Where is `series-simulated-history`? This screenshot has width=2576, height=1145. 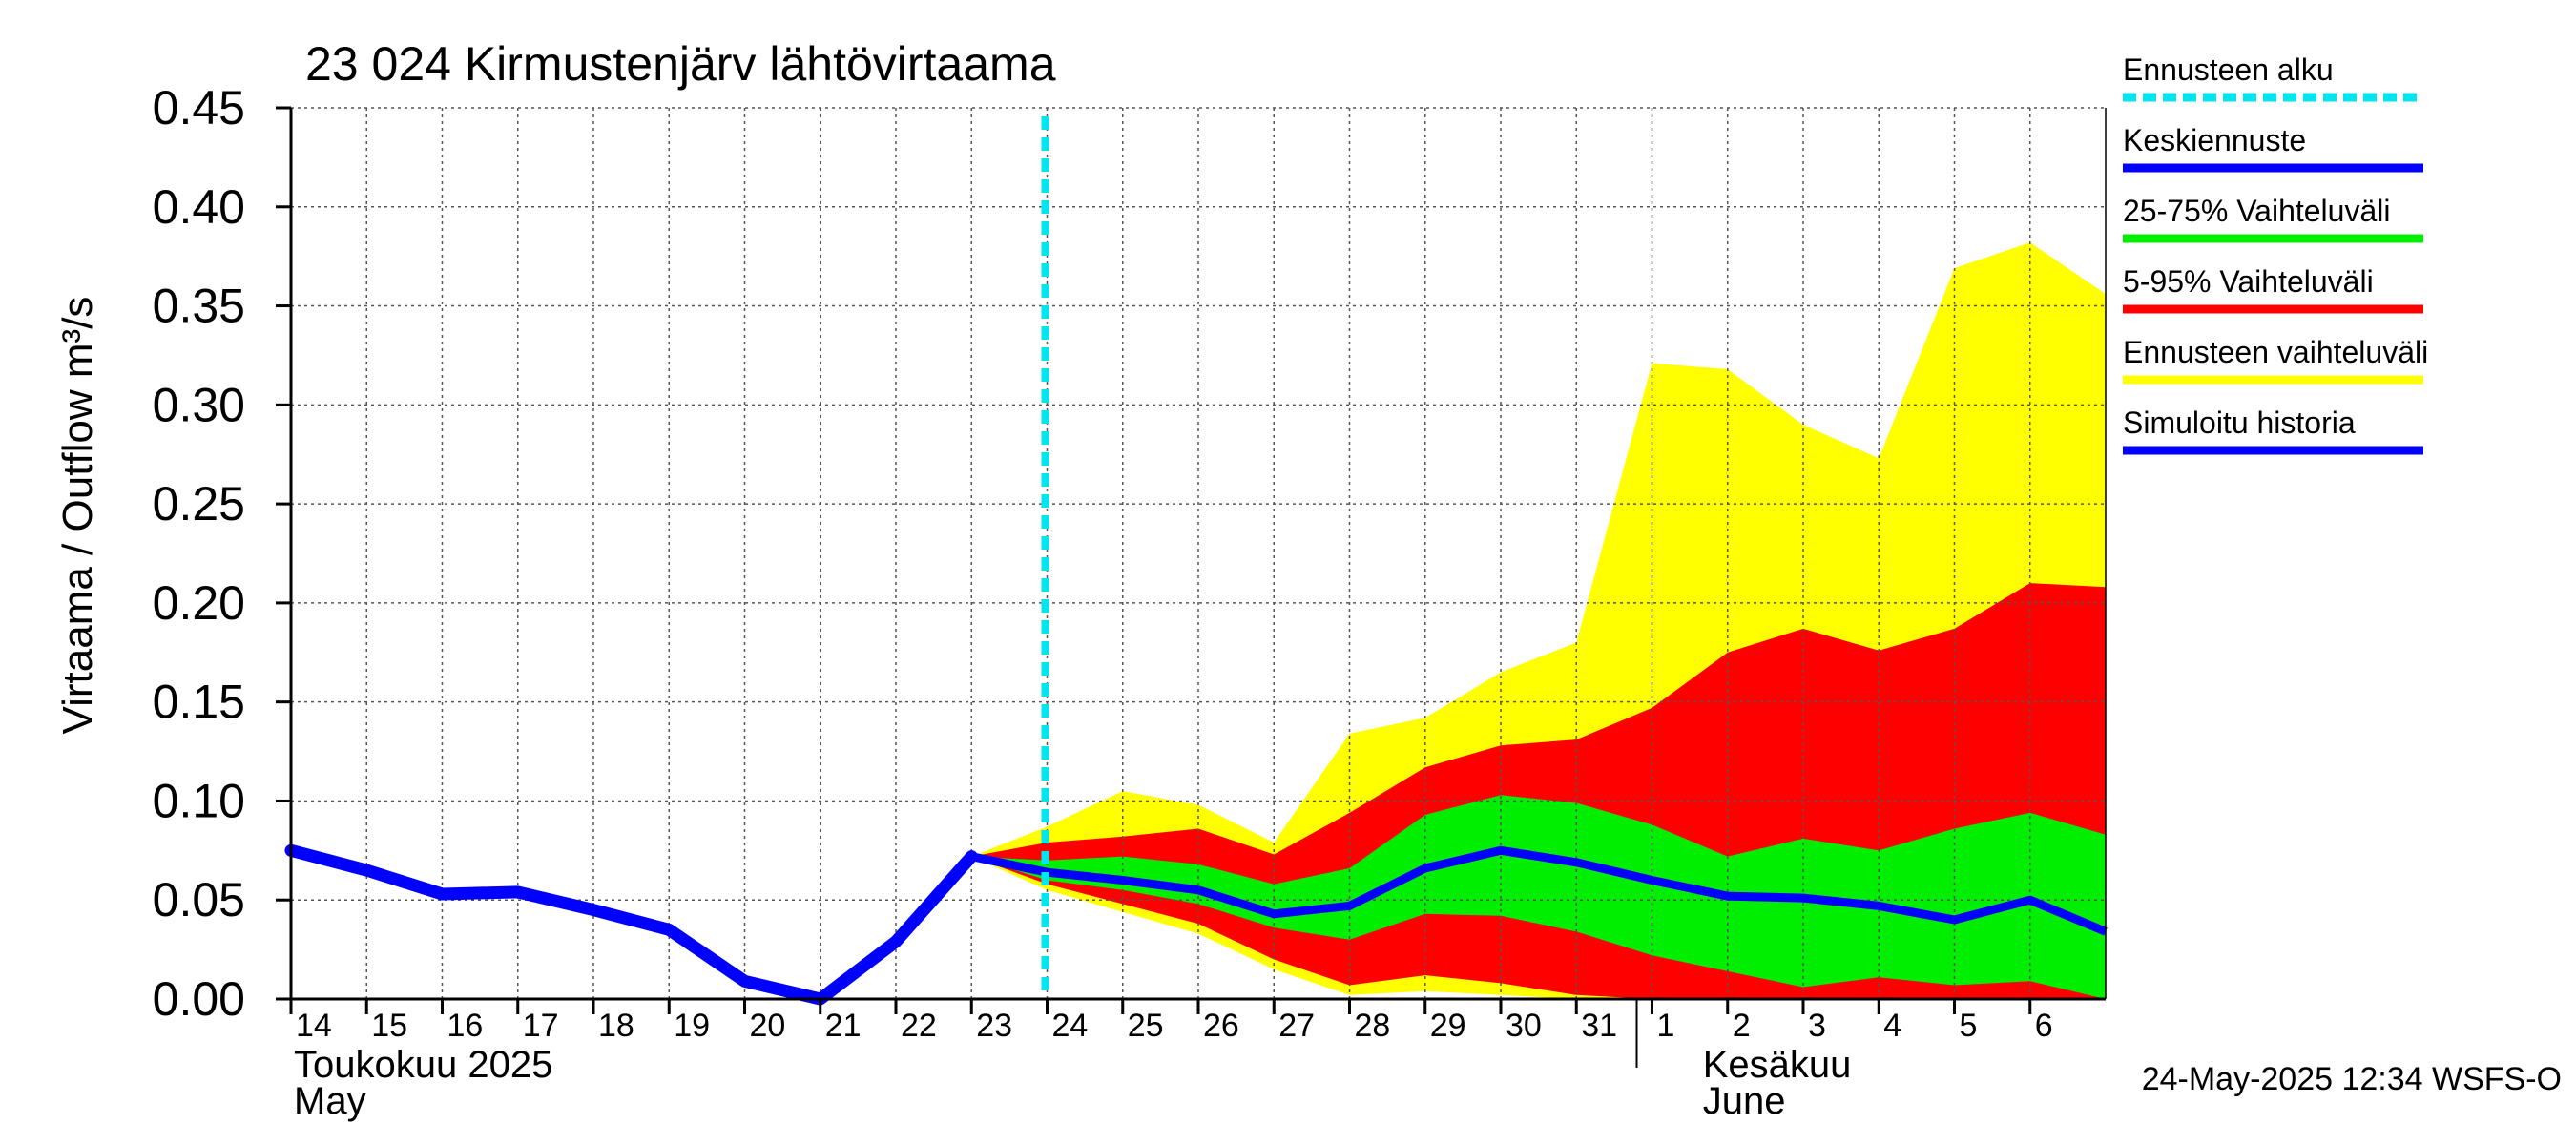 series-simulated-history is located at coordinates (631, 925).